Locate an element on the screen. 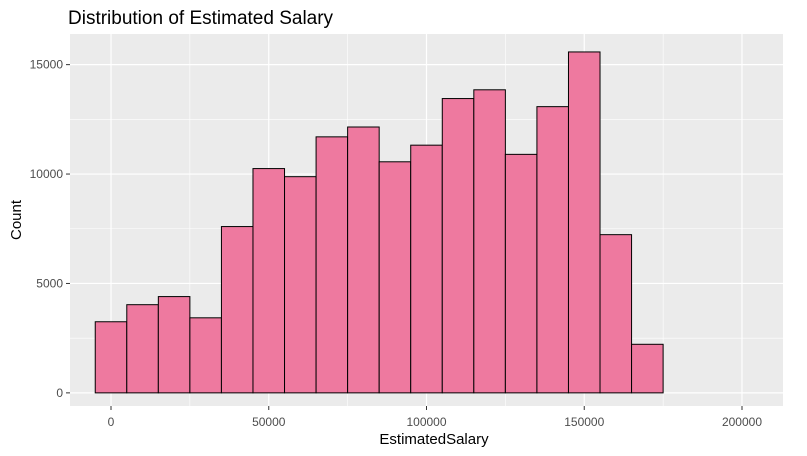 Image resolution: width=807 pixels, height=456 pixels. x-tick-label: 100000 is located at coordinates (426, 422).